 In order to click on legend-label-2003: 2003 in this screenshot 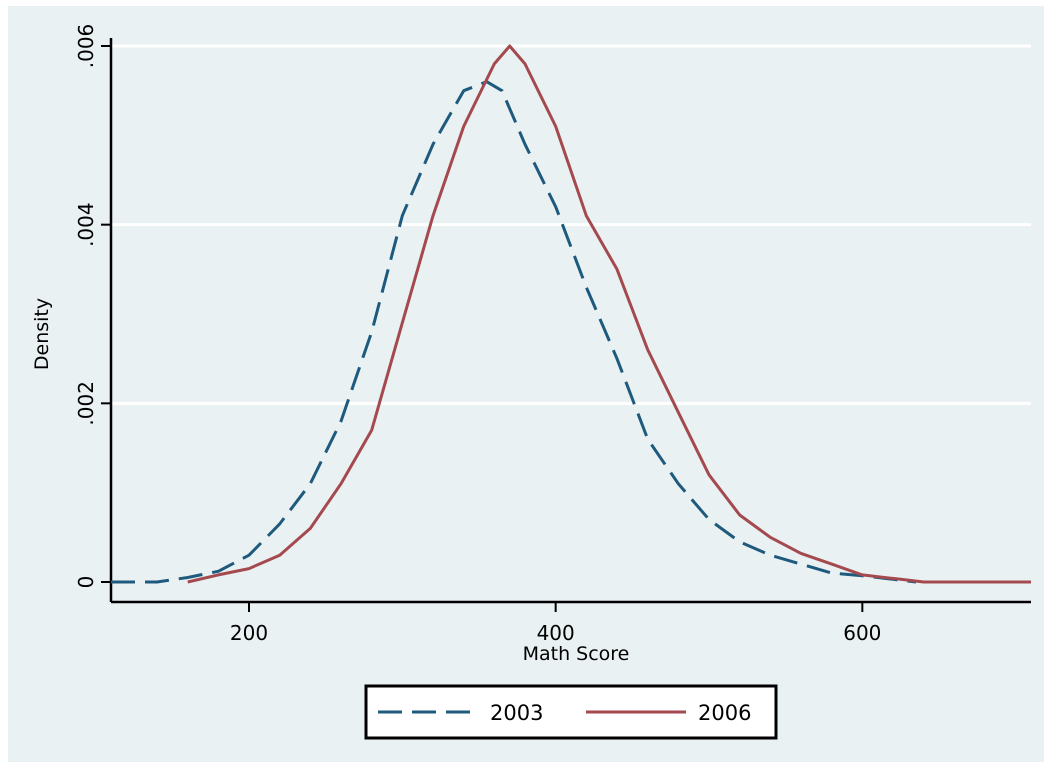, I will do `click(516, 713)`.